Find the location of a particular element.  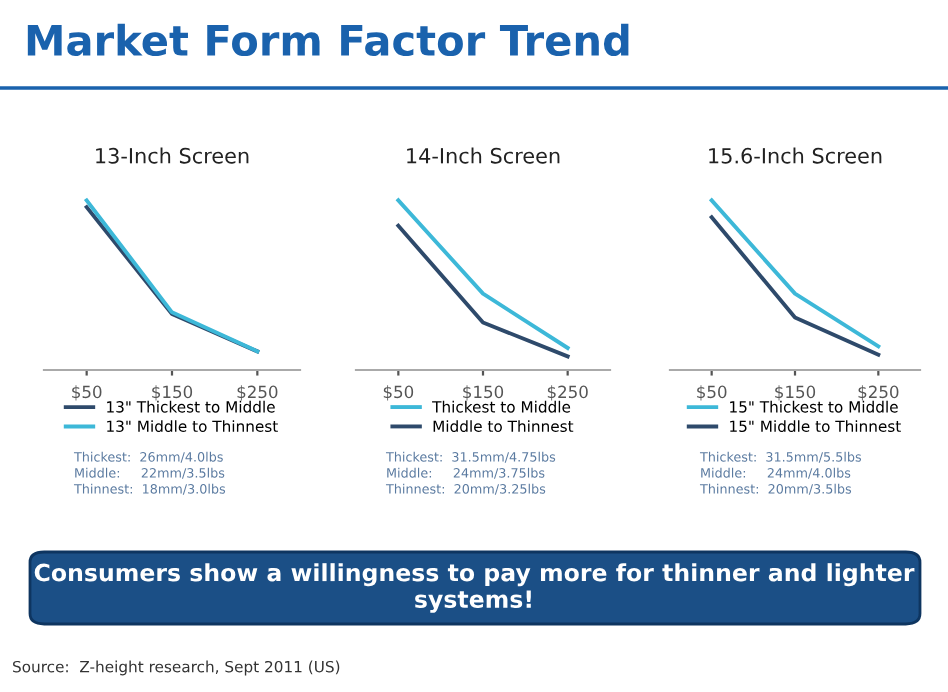

text: Consumers show a willingness to pay more for thinner and lighter systems! is located at coordinates (474, 588).